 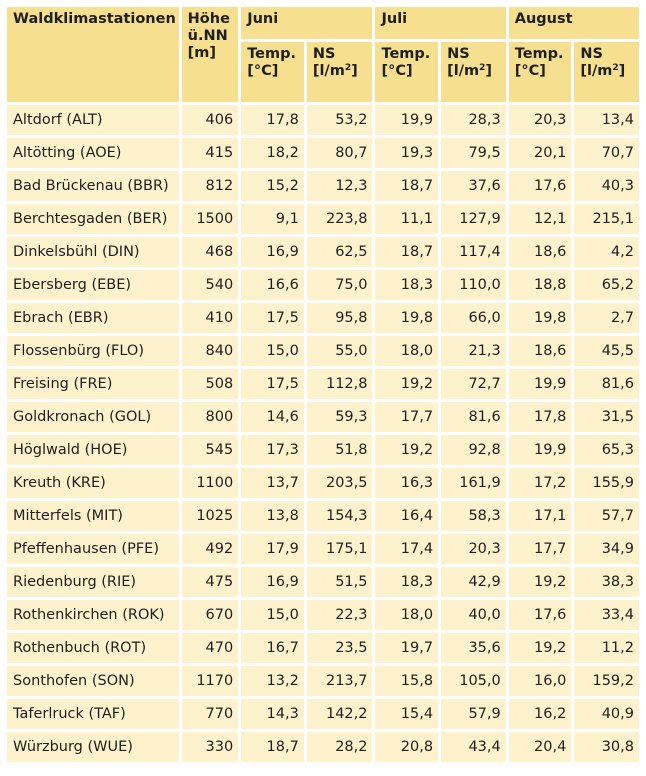 I want to click on cell-july-temp: 19,8, so click(x=407, y=318).